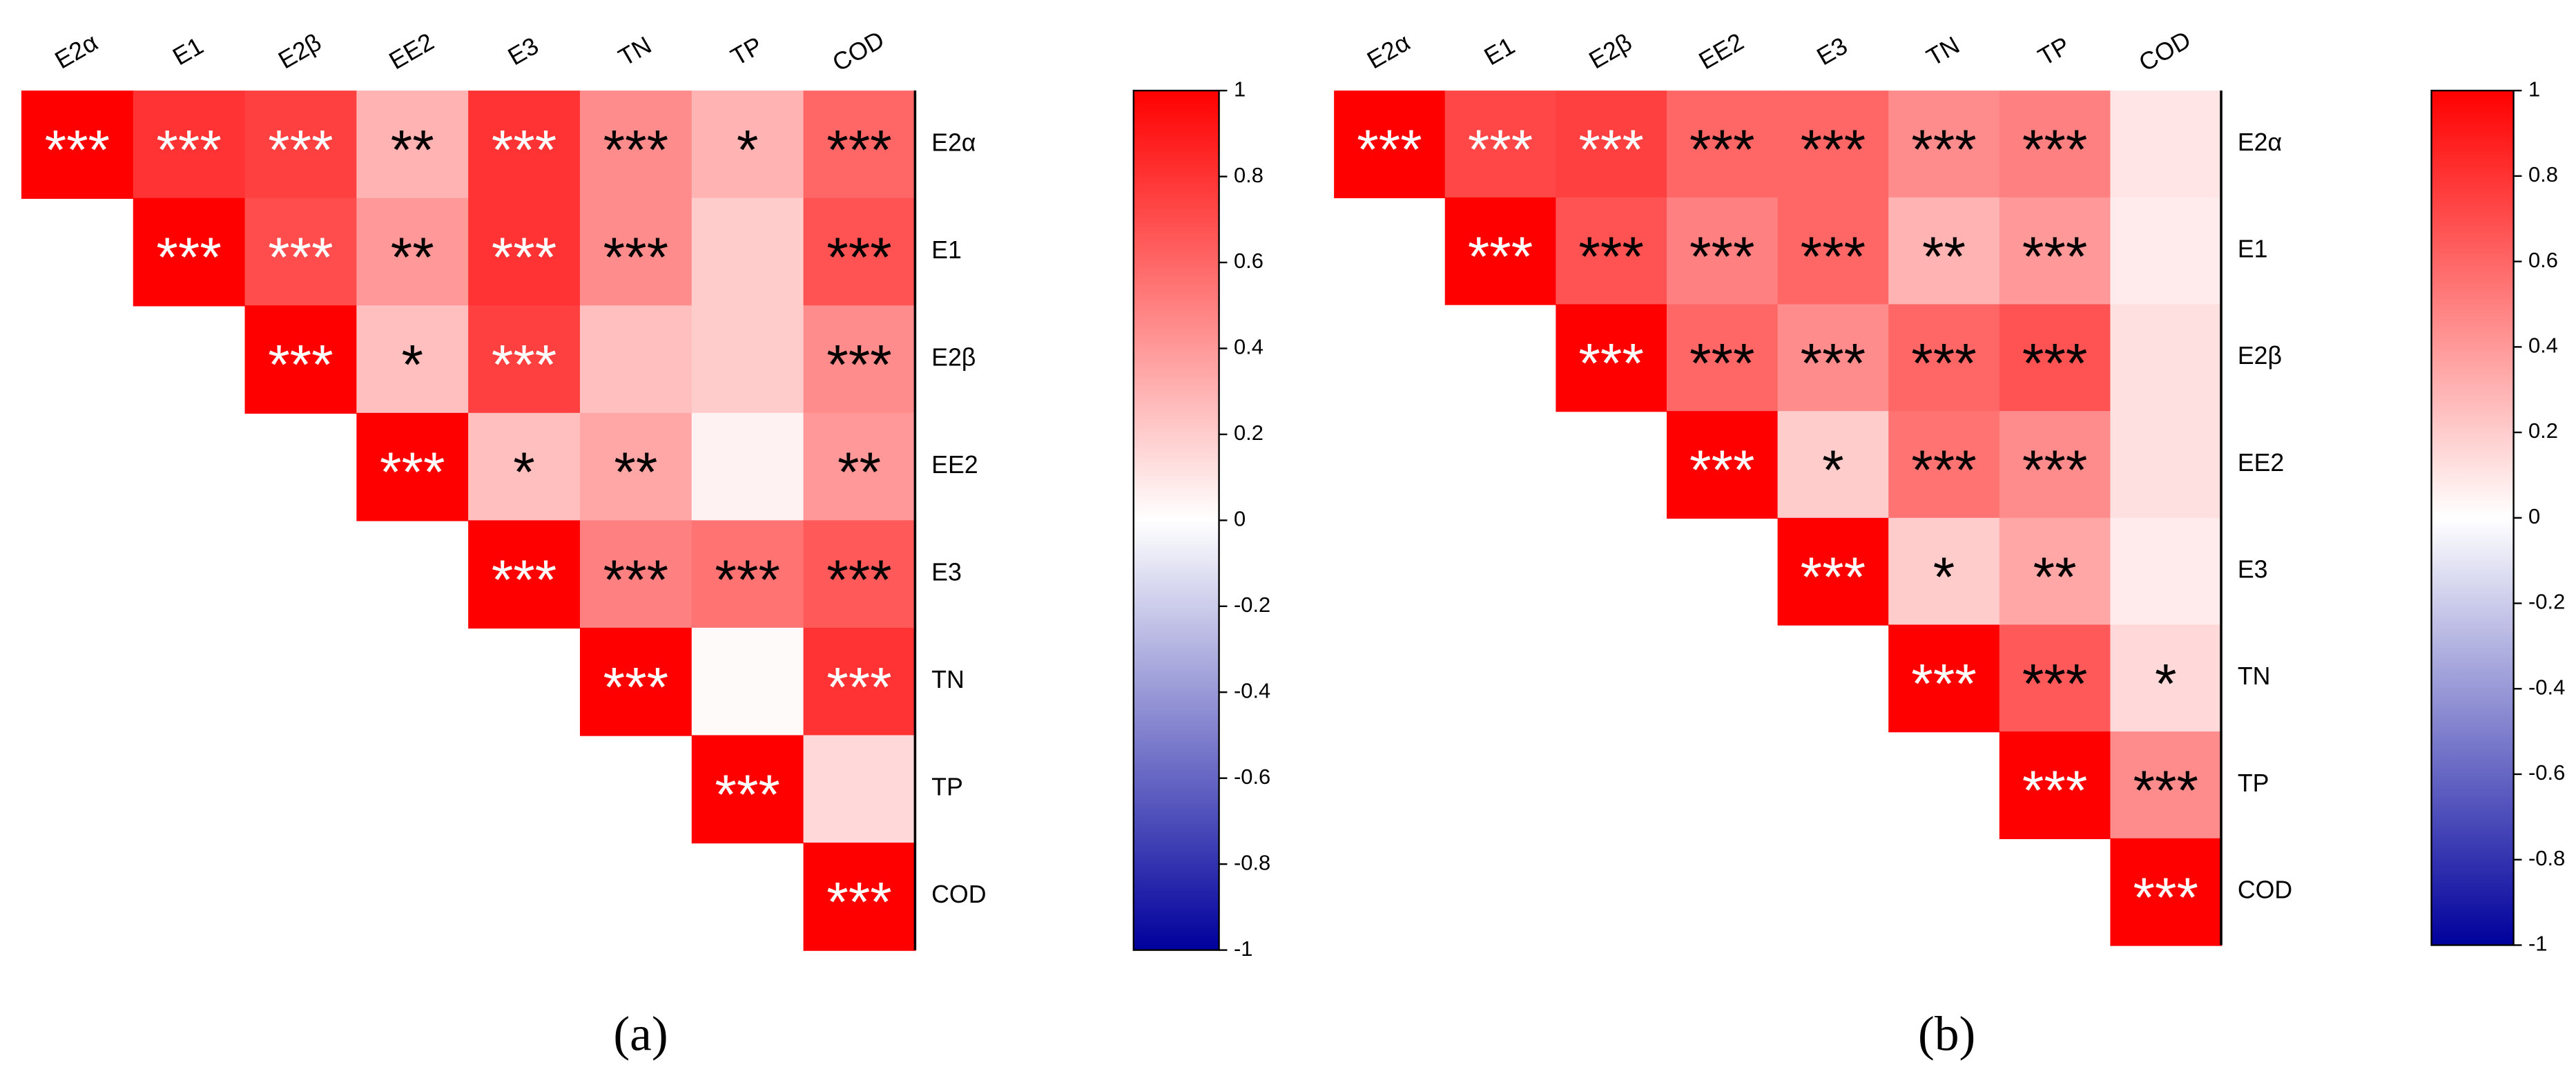  What do you see at coordinates (635, 51) in the screenshot?
I see `column-label: TN` at bounding box center [635, 51].